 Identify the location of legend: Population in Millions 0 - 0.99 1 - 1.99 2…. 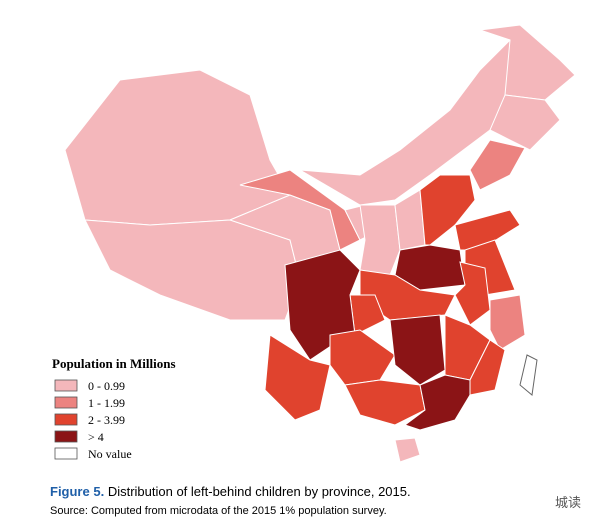
(114, 408).